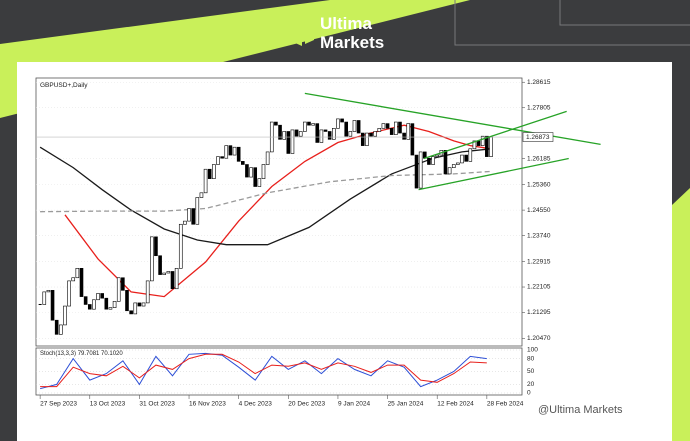 Image resolution: width=690 pixels, height=441 pixels. Describe the element at coordinates (681, 314) in the screenshot. I see `accent-stripe` at that location.